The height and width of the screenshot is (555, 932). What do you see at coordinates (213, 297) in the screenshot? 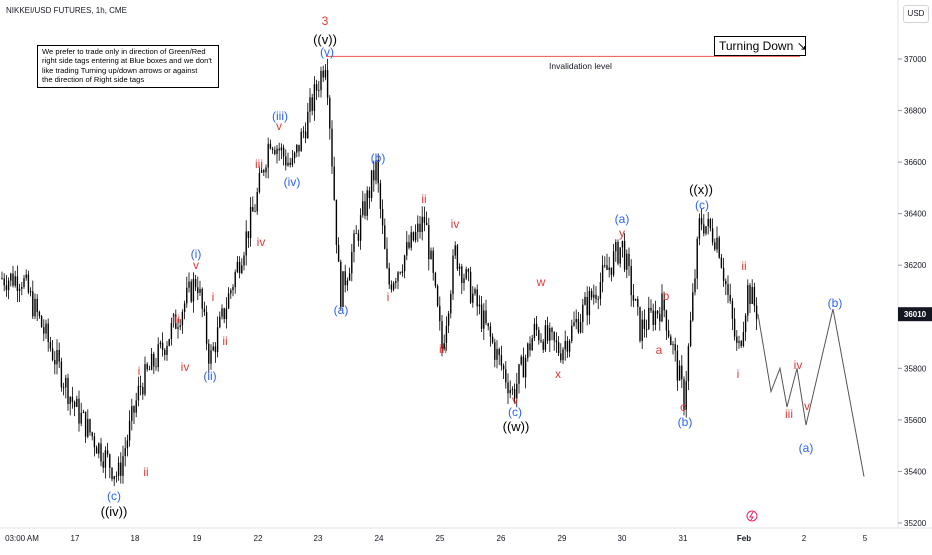
I see `wave-label: i` at bounding box center [213, 297].